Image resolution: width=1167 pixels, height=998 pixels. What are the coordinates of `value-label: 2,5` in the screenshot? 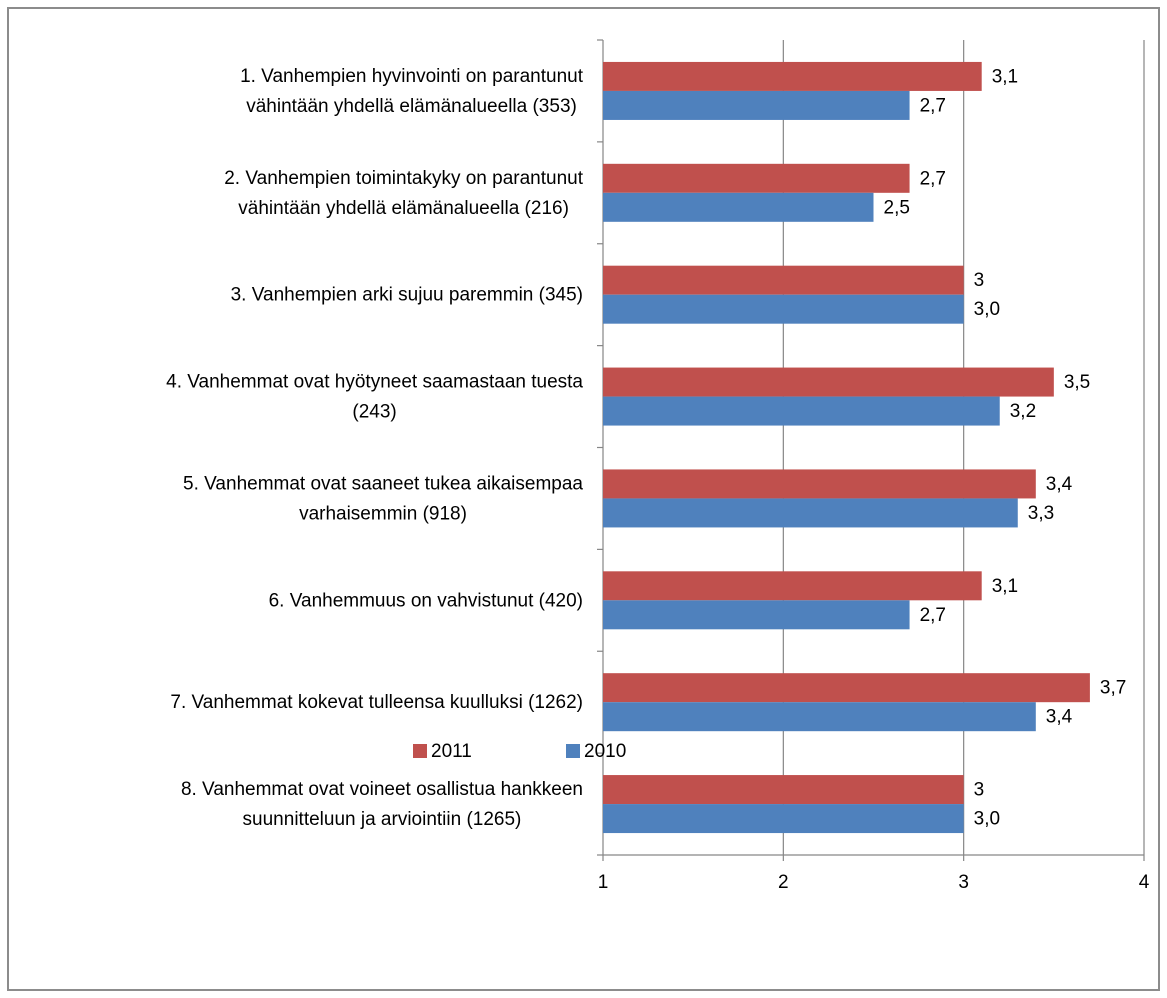 It's located at (897, 207).